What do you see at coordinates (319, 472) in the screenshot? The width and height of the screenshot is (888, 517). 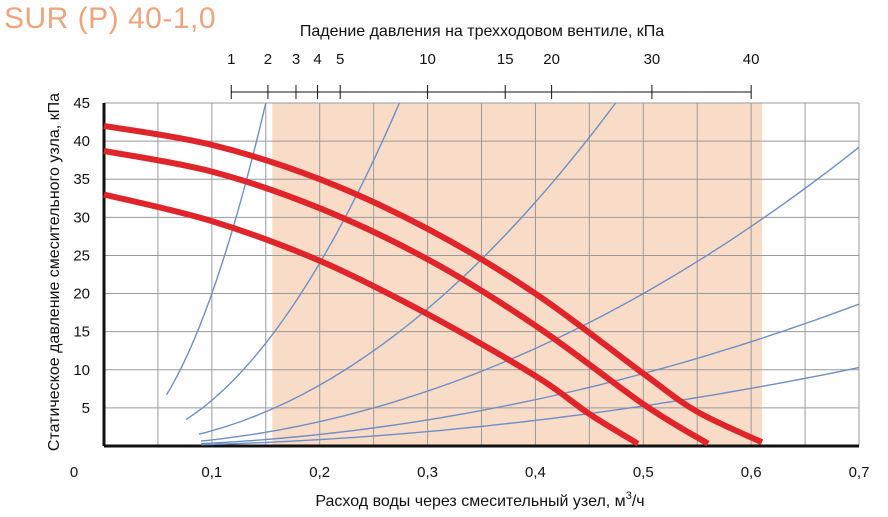 I see `x-tick-label: 0,2` at bounding box center [319, 472].